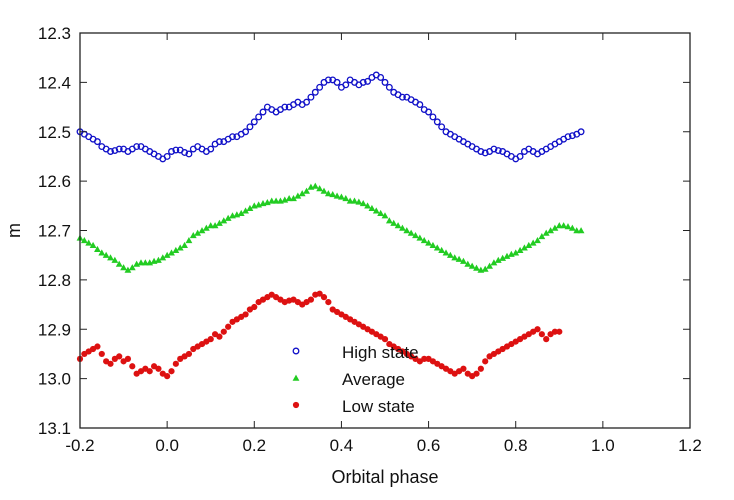  What do you see at coordinates (54, 82) in the screenshot?
I see `y-tick-label: 12.4` at bounding box center [54, 82].